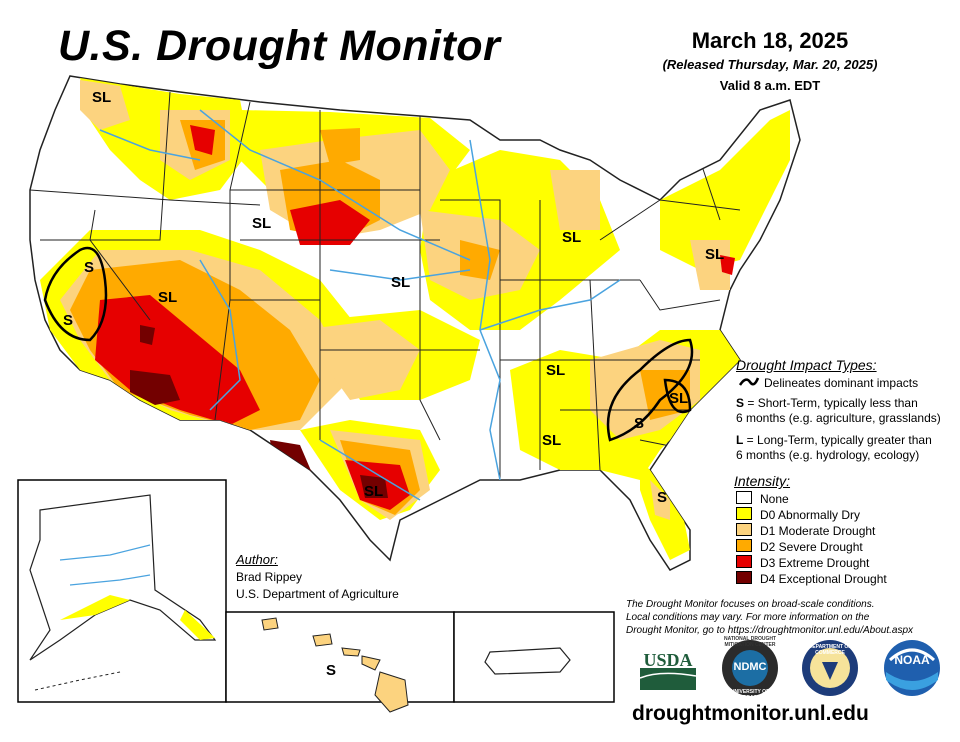  Describe the element at coordinates (552, 440) in the screenshot. I see `label-sl-alabama: SL` at that location.